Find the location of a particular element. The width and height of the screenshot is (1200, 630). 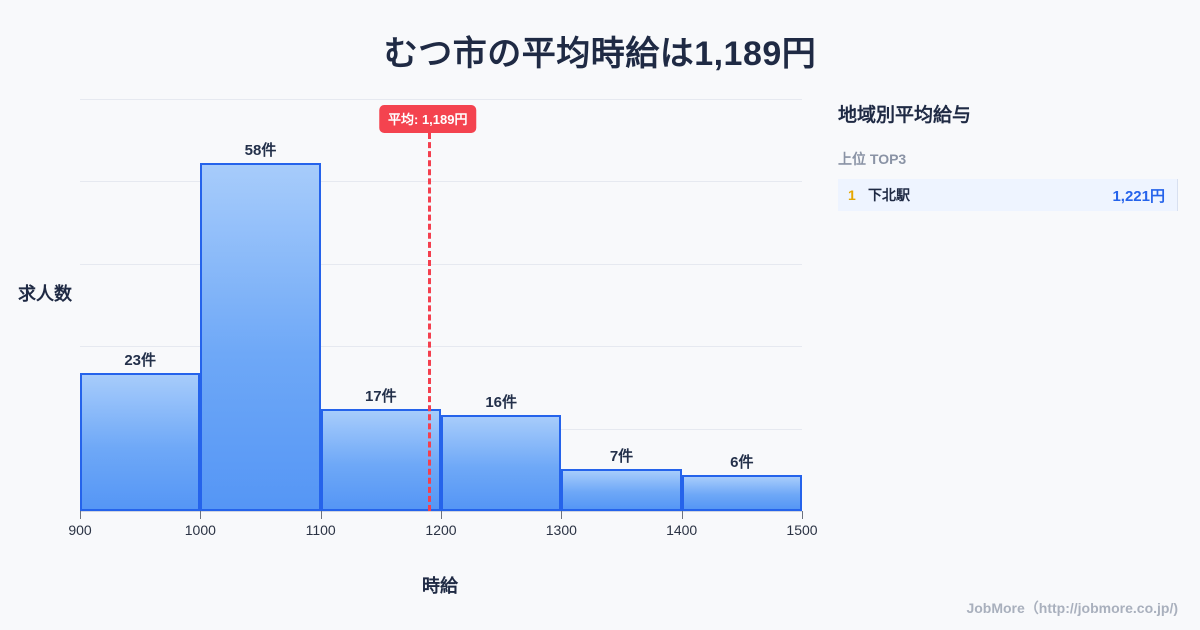

y-axis-title: 求人数 is located at coordinates (45, 294).